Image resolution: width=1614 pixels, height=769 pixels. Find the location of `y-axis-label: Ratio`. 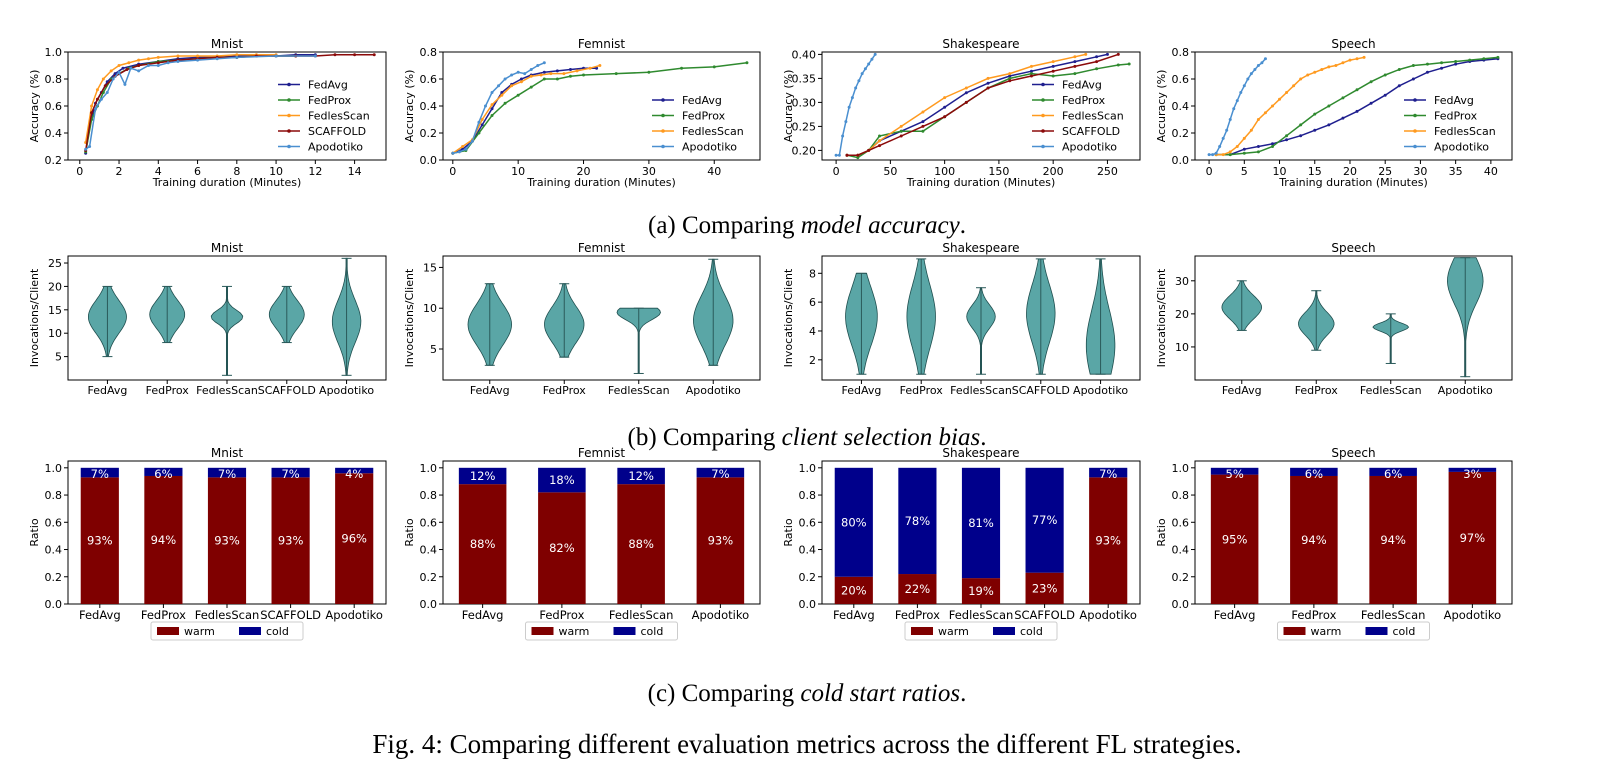

y-axis-label: Ratio is located at coordinates (34, 532).